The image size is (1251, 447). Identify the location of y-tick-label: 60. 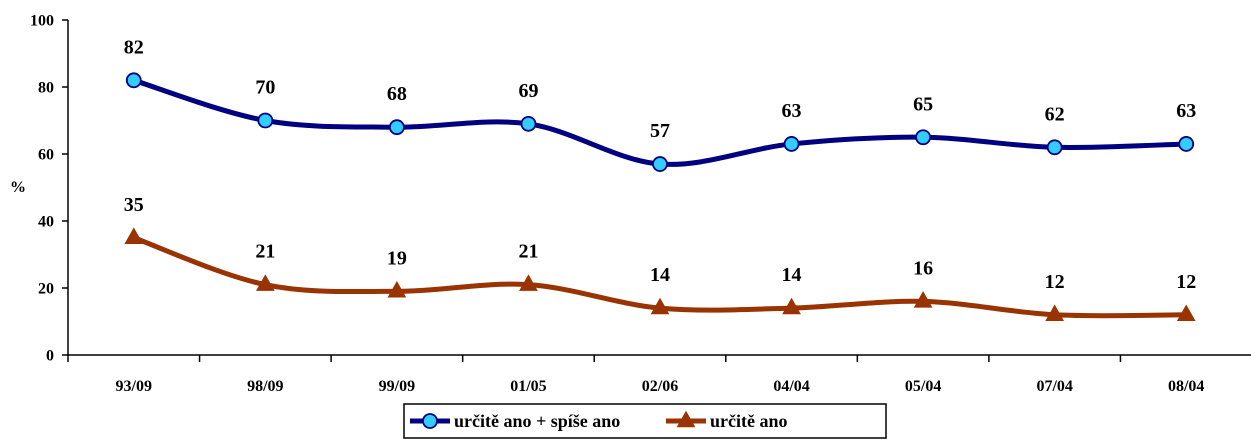
(46, 155).